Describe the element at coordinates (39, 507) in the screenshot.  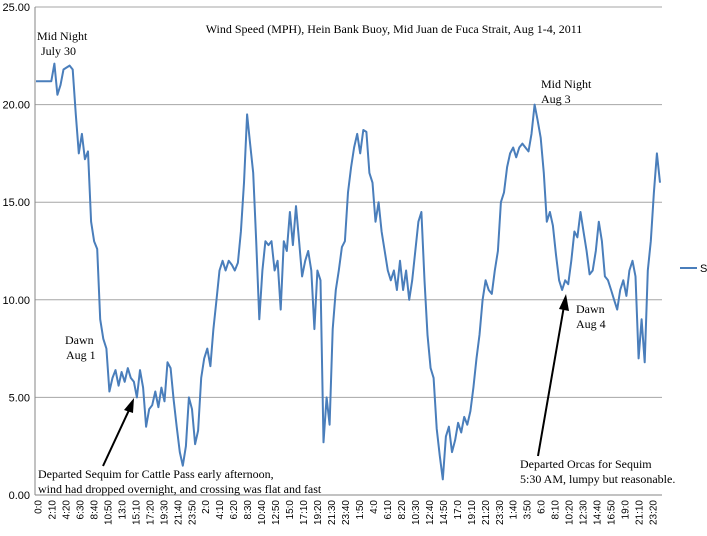
I see `x-tick-label: 0:0` at that location.